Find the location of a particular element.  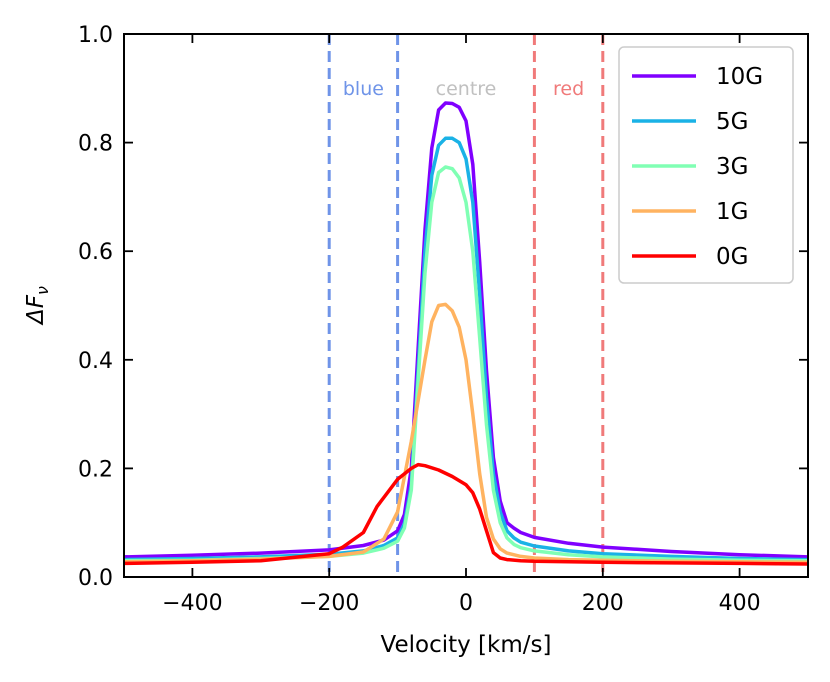

region-label-centre: centre is located at coordinates (466, 89).